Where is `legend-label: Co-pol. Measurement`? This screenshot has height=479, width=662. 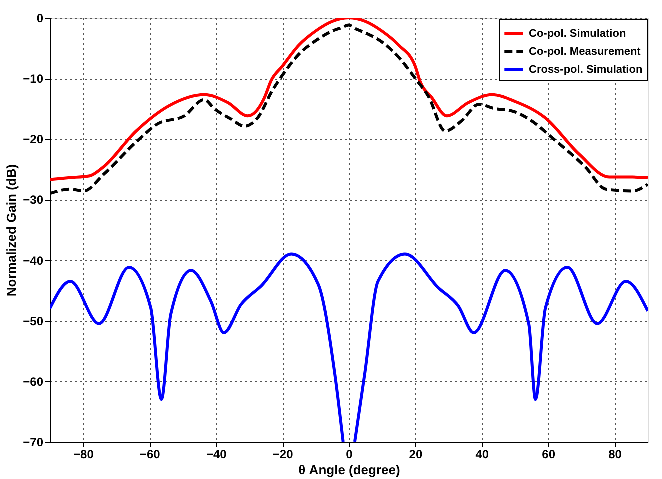 legend-label: Co-pol. Measurement is located at coordinates (585, 52).